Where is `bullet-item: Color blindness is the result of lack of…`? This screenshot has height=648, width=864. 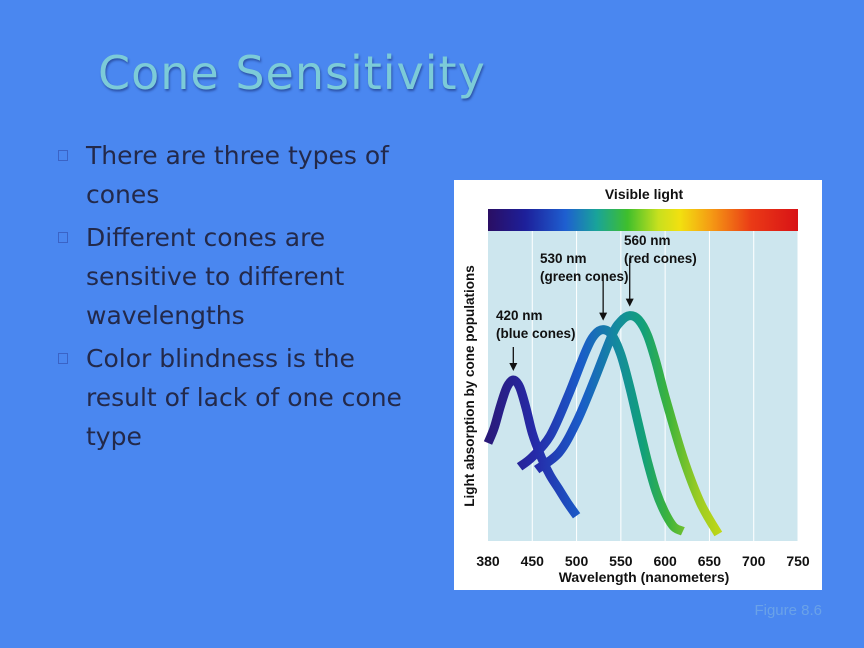 bullet-item: Color blindness is the result of lack of… is located at coordinates (236, 397).